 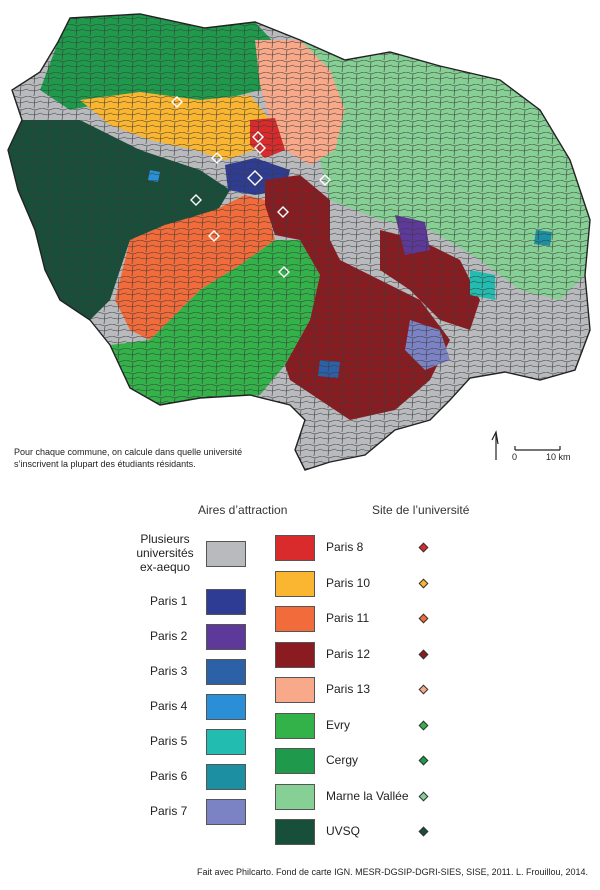 What do you see at coordinates (169, 671) in the screenshot?
I see `legend-label-paris-3: Paris 3` at bounding box center [169, 671].